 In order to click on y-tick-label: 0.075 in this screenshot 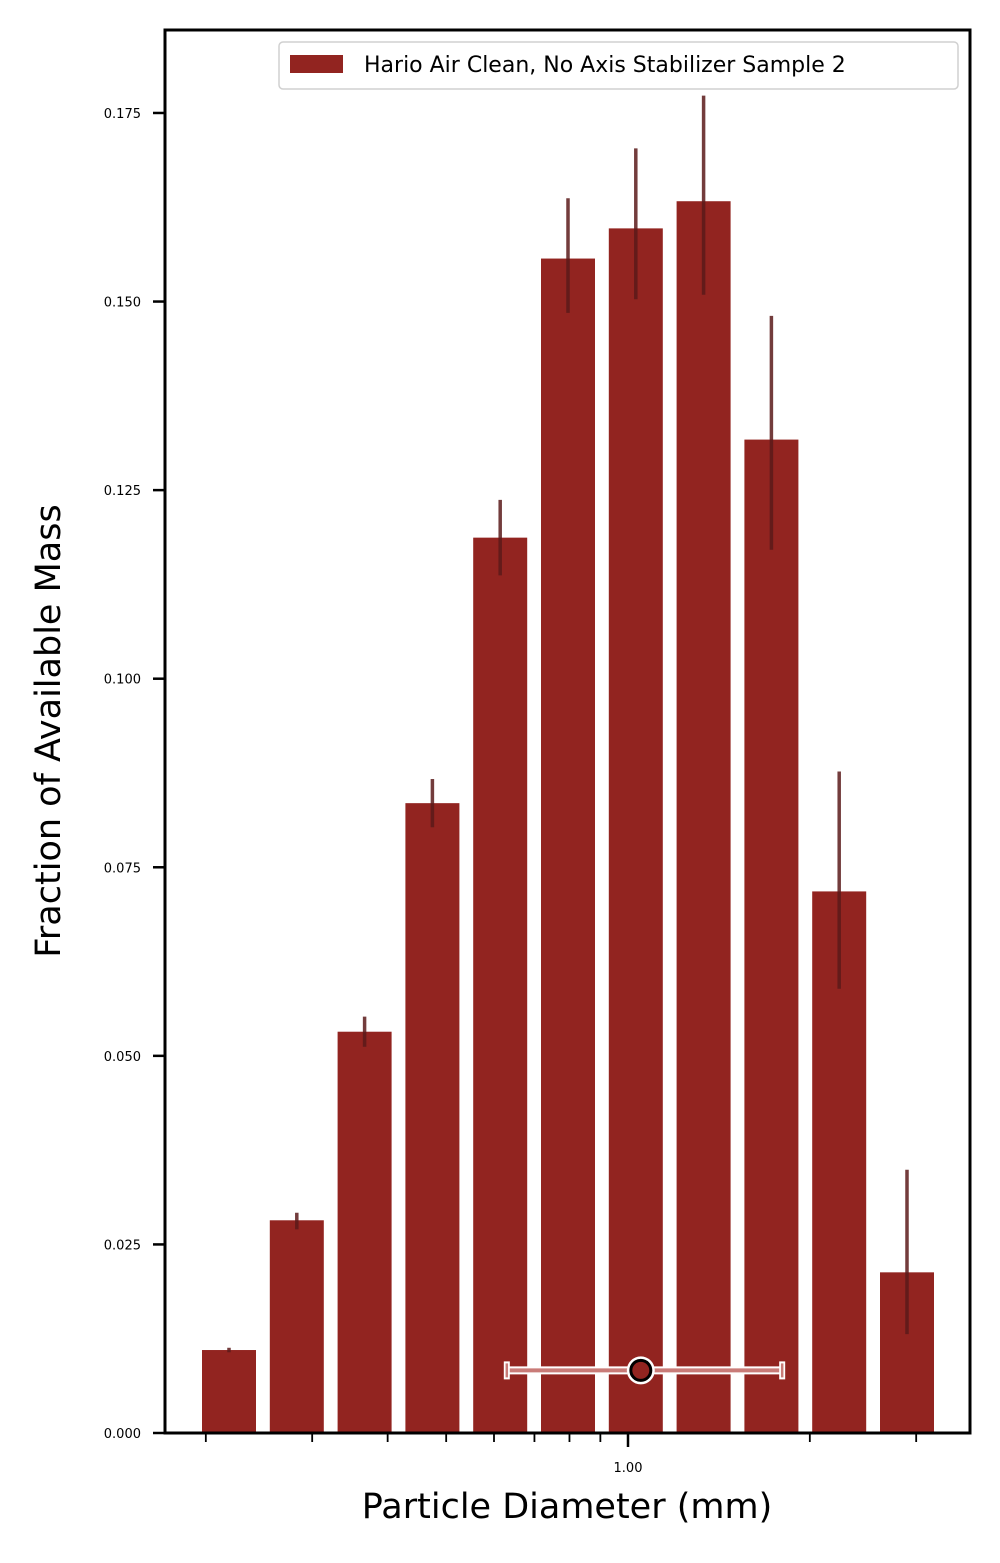, I will do `click(122, 868)`.